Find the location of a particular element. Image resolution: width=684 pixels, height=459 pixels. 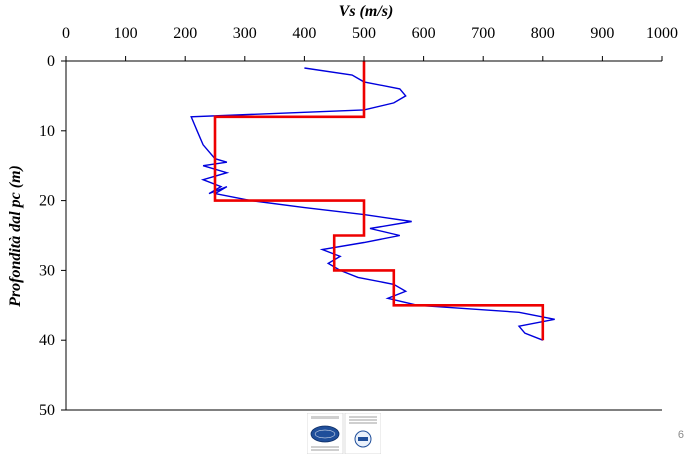

certification-logos is located at coordinates (344, 433).